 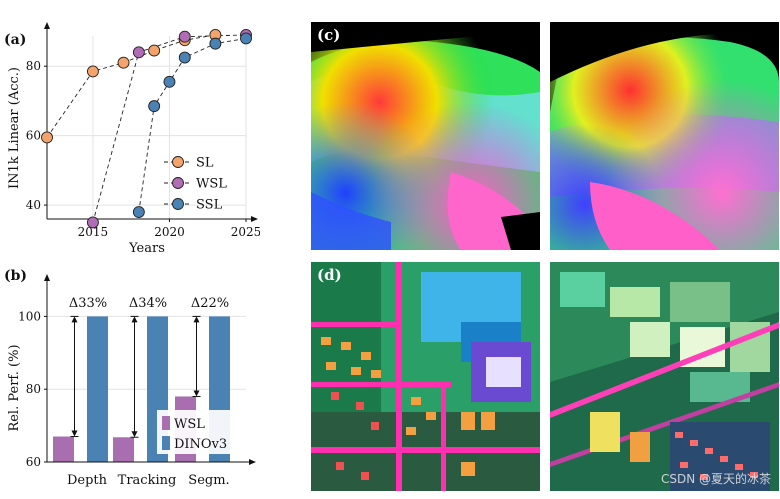 I want to click on chart-a-legend: SL WSL SSL, so click(x=195, y=184).